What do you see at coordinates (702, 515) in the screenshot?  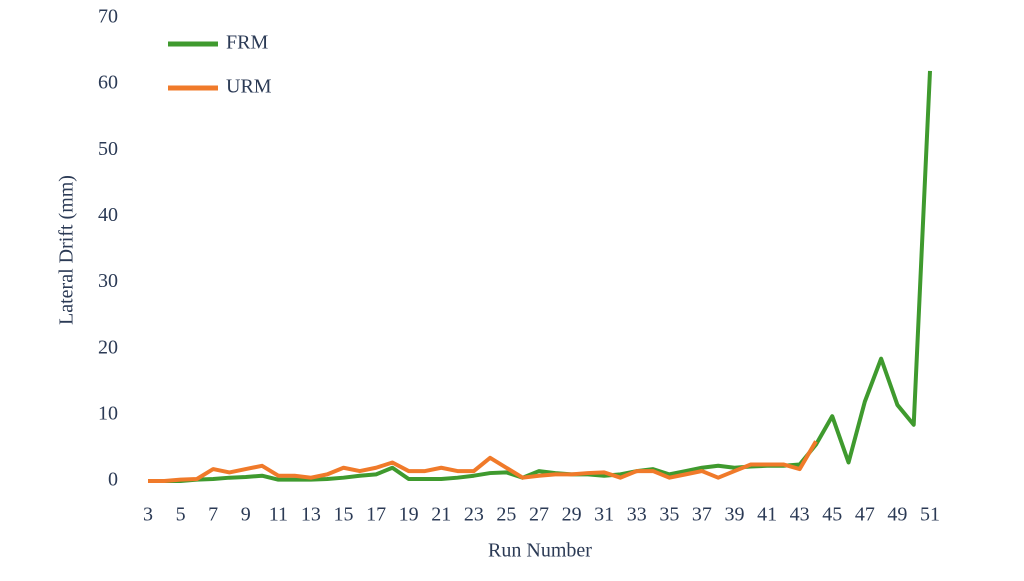 I see `x-tick-label: 37` at bounding box center [702, 515].